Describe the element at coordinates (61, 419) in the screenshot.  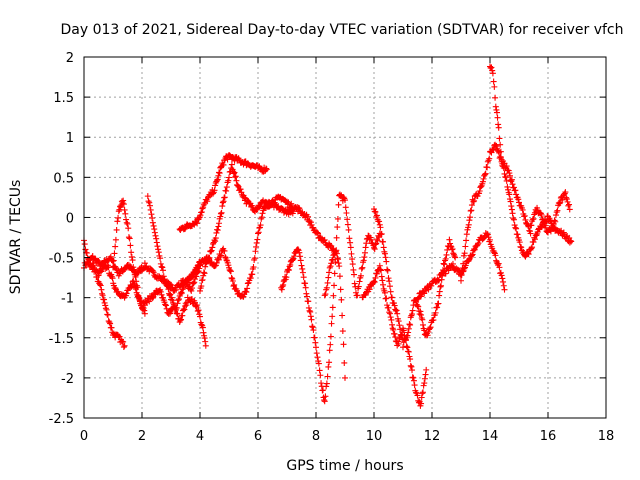
I see `y-tick-label: -2.5` at that location.